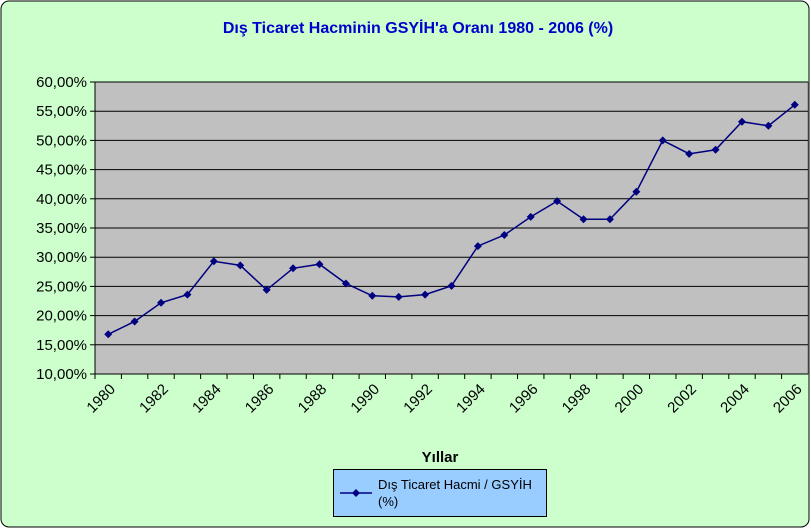 This screenshot has width=811, height=529. I want to click on y-tick-label: 35,00%, so click(61, 228).